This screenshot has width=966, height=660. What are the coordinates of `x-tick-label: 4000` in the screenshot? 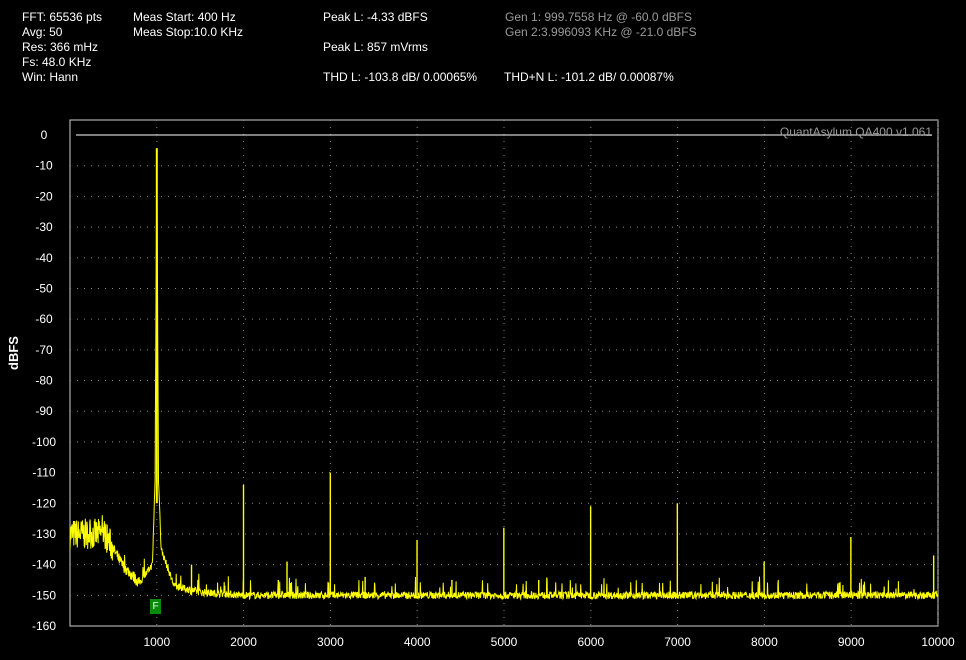 It's located at (417, 642).